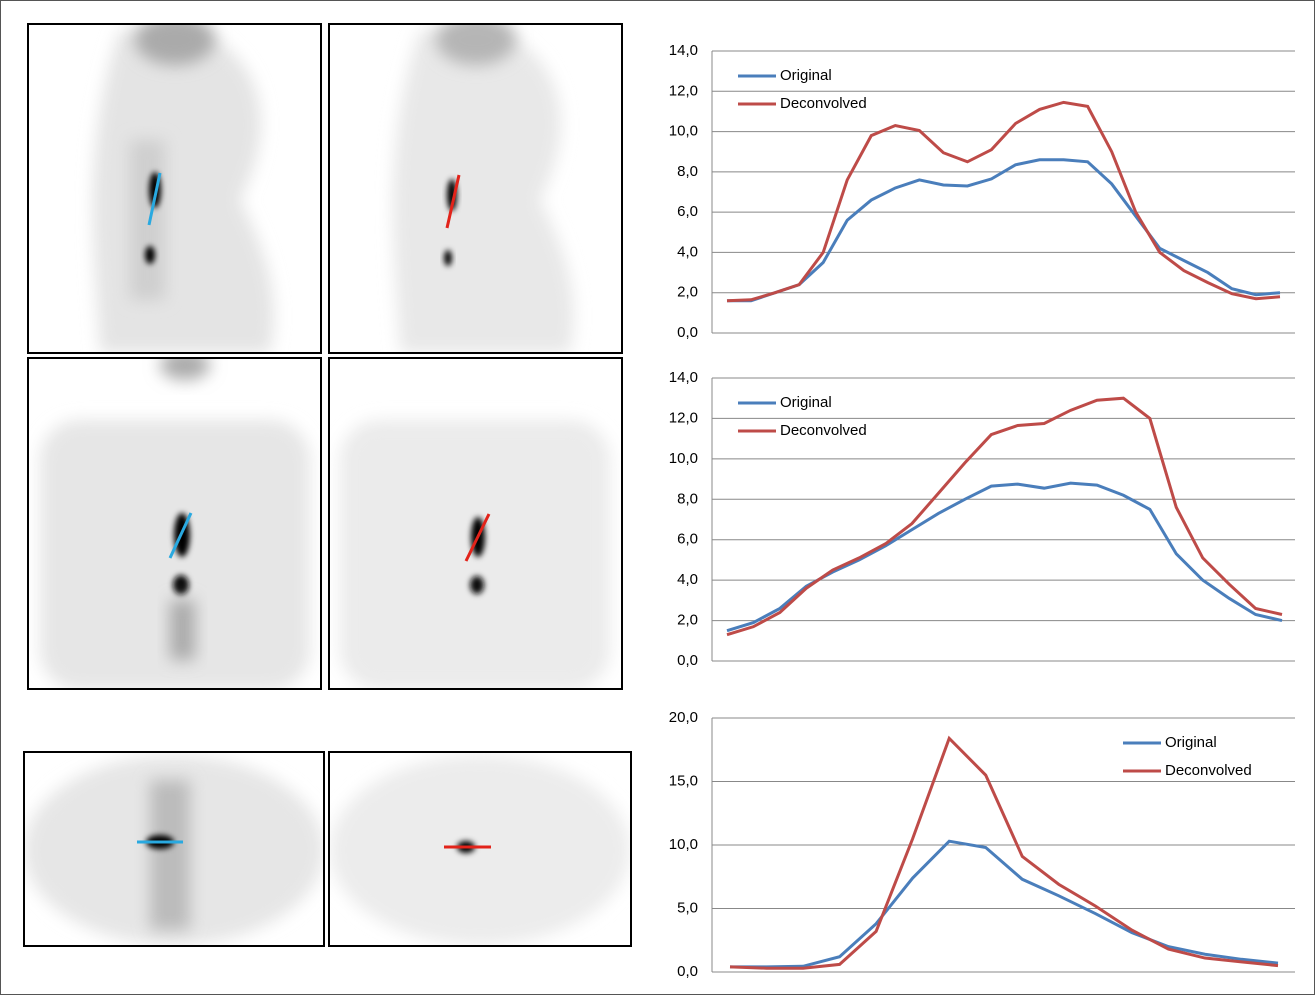 This screenshot has height=1000, width=1315. Describe the element at coordinates (683, 717) in the screenshot. I see `y-tick-label: 20,0` at that location.